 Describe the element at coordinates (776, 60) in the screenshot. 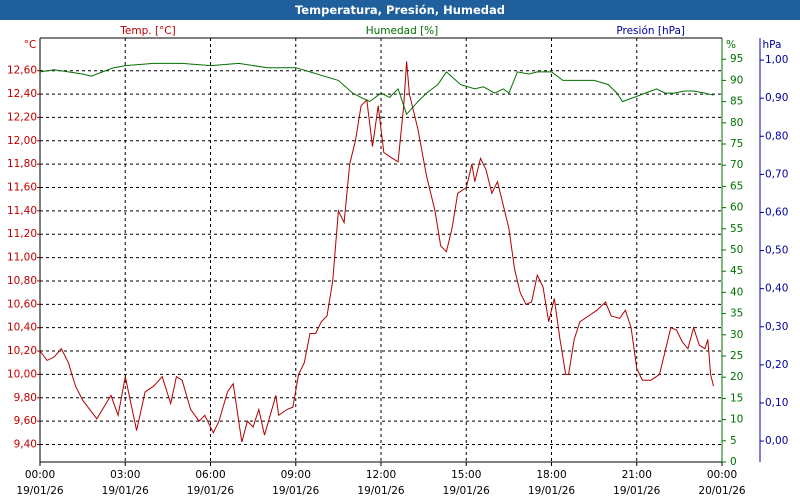

I see `y3-tick-label: 1,00` at that location.